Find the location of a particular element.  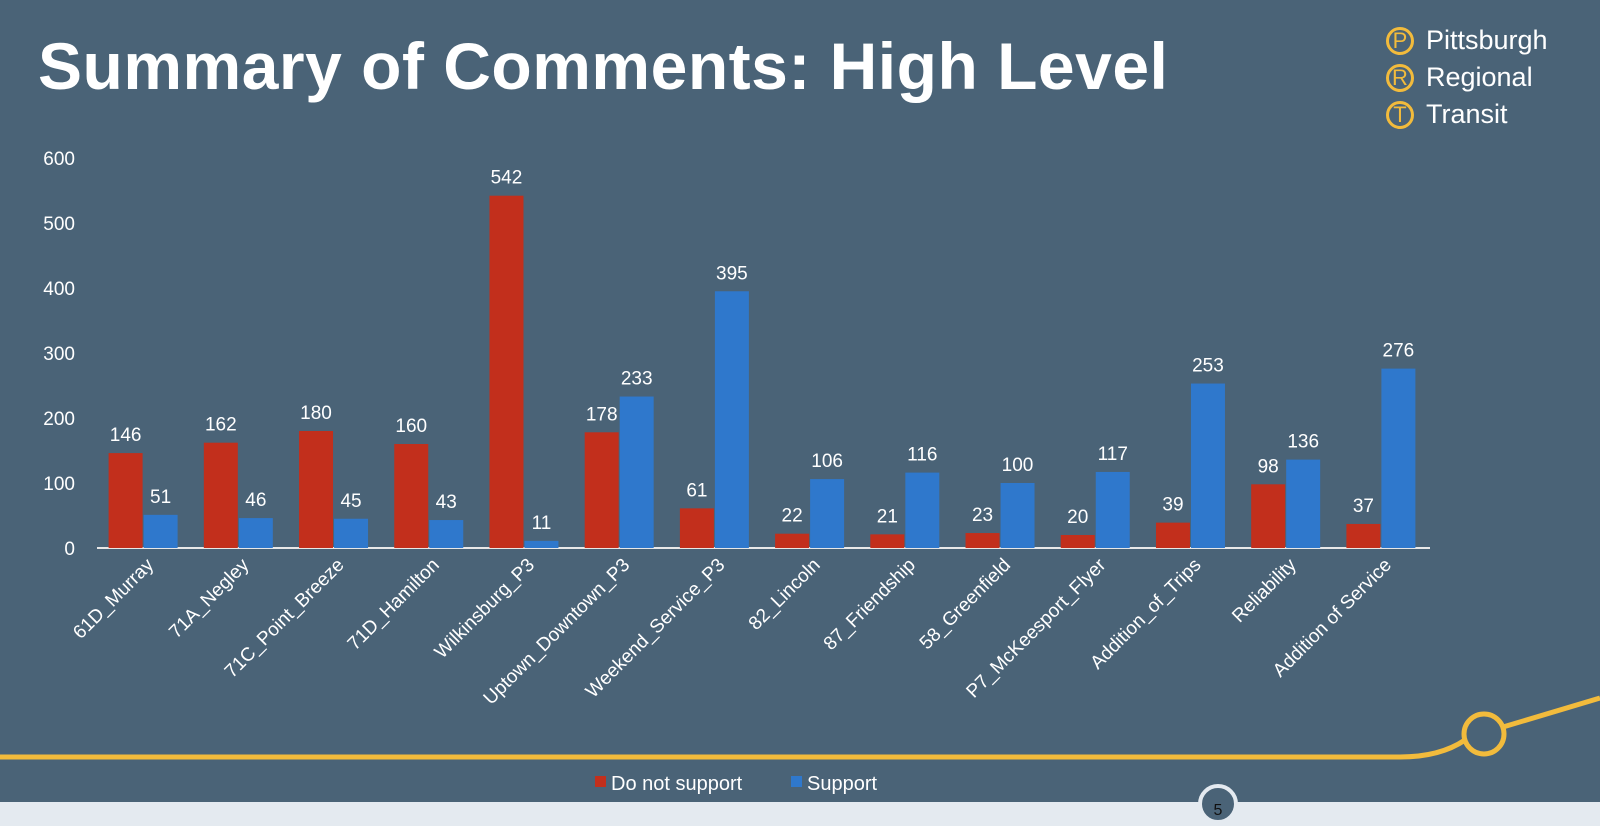

x-tick-label: 58_Greenfield is located at coordinates (965, 604).